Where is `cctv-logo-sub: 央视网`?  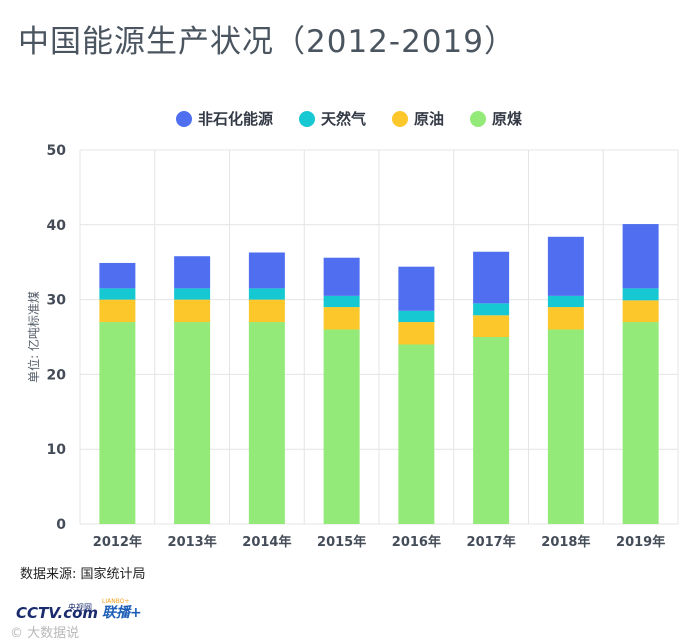 cctv-logo-sub: 央视网 is located at coordinates (80, 607).